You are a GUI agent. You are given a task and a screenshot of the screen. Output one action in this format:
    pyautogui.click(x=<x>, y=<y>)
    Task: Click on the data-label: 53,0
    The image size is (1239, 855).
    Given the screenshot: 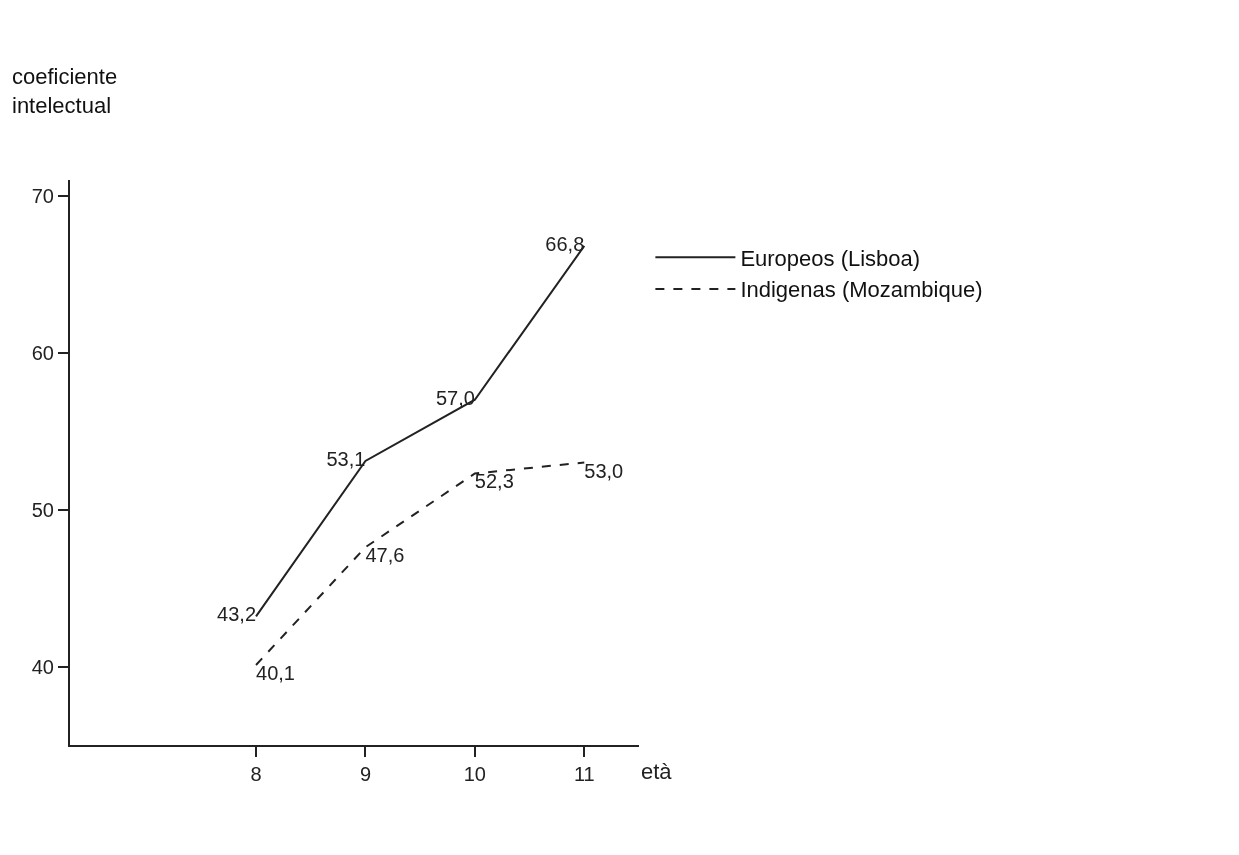 What is the action you would take?
    pyautogui.click(x=604, y=470)
    